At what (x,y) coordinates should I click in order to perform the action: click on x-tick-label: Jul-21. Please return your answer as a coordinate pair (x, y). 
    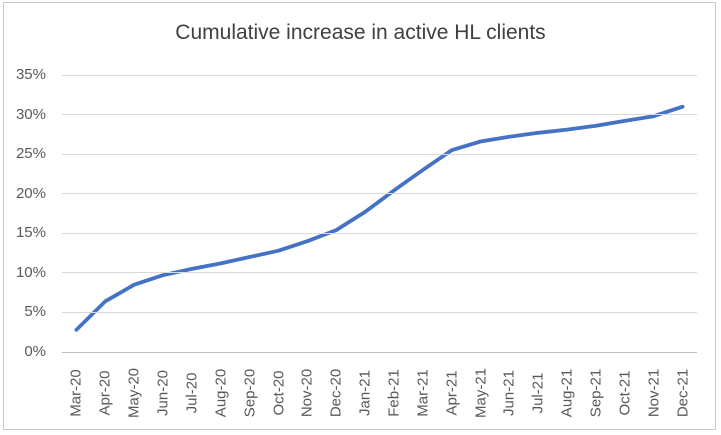
    Looking at the image, I should click on (538, 393).